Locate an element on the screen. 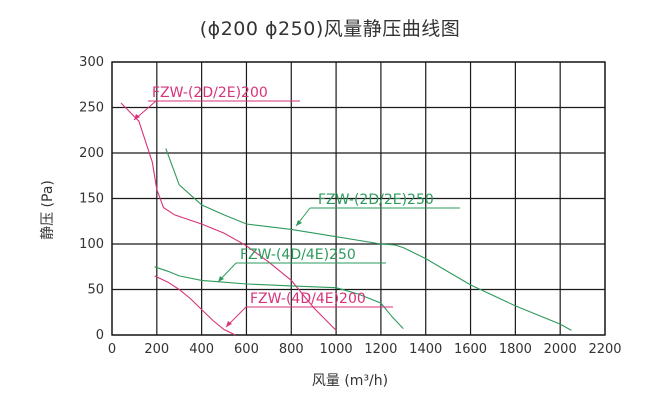 Image resolution: width=660 pixels, height=410 pixels. y-tick-label: 0 is located at coordinates (100, 335).